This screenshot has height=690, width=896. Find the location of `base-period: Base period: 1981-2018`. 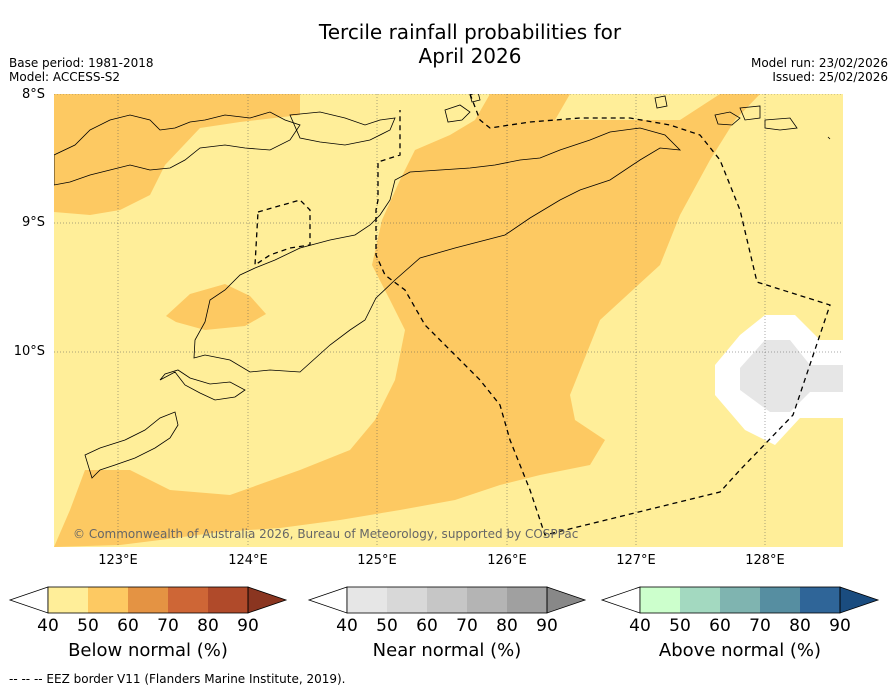

base-period: Base period: 1981-2018 is located at coordinates (81, 63).